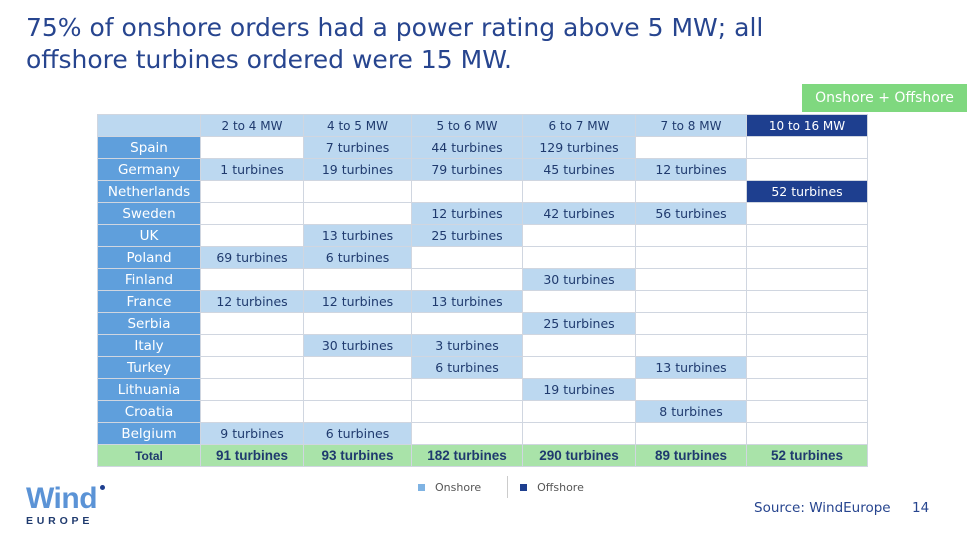 Image resolution: width=969 pixels, height=536 pixels. I want to click on country-cell: Spain, so click(149, 147).